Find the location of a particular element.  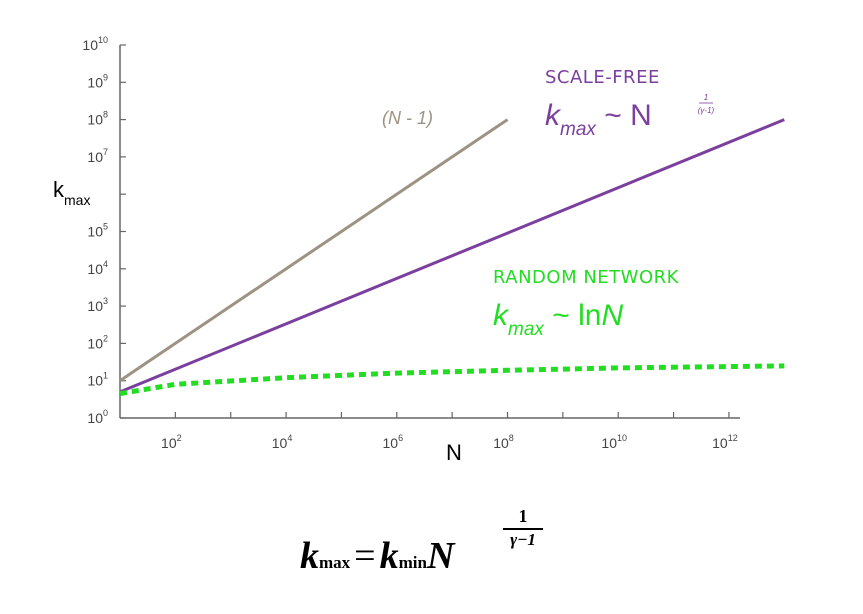

x-axis-title: N is located at coordinates (454, 452).